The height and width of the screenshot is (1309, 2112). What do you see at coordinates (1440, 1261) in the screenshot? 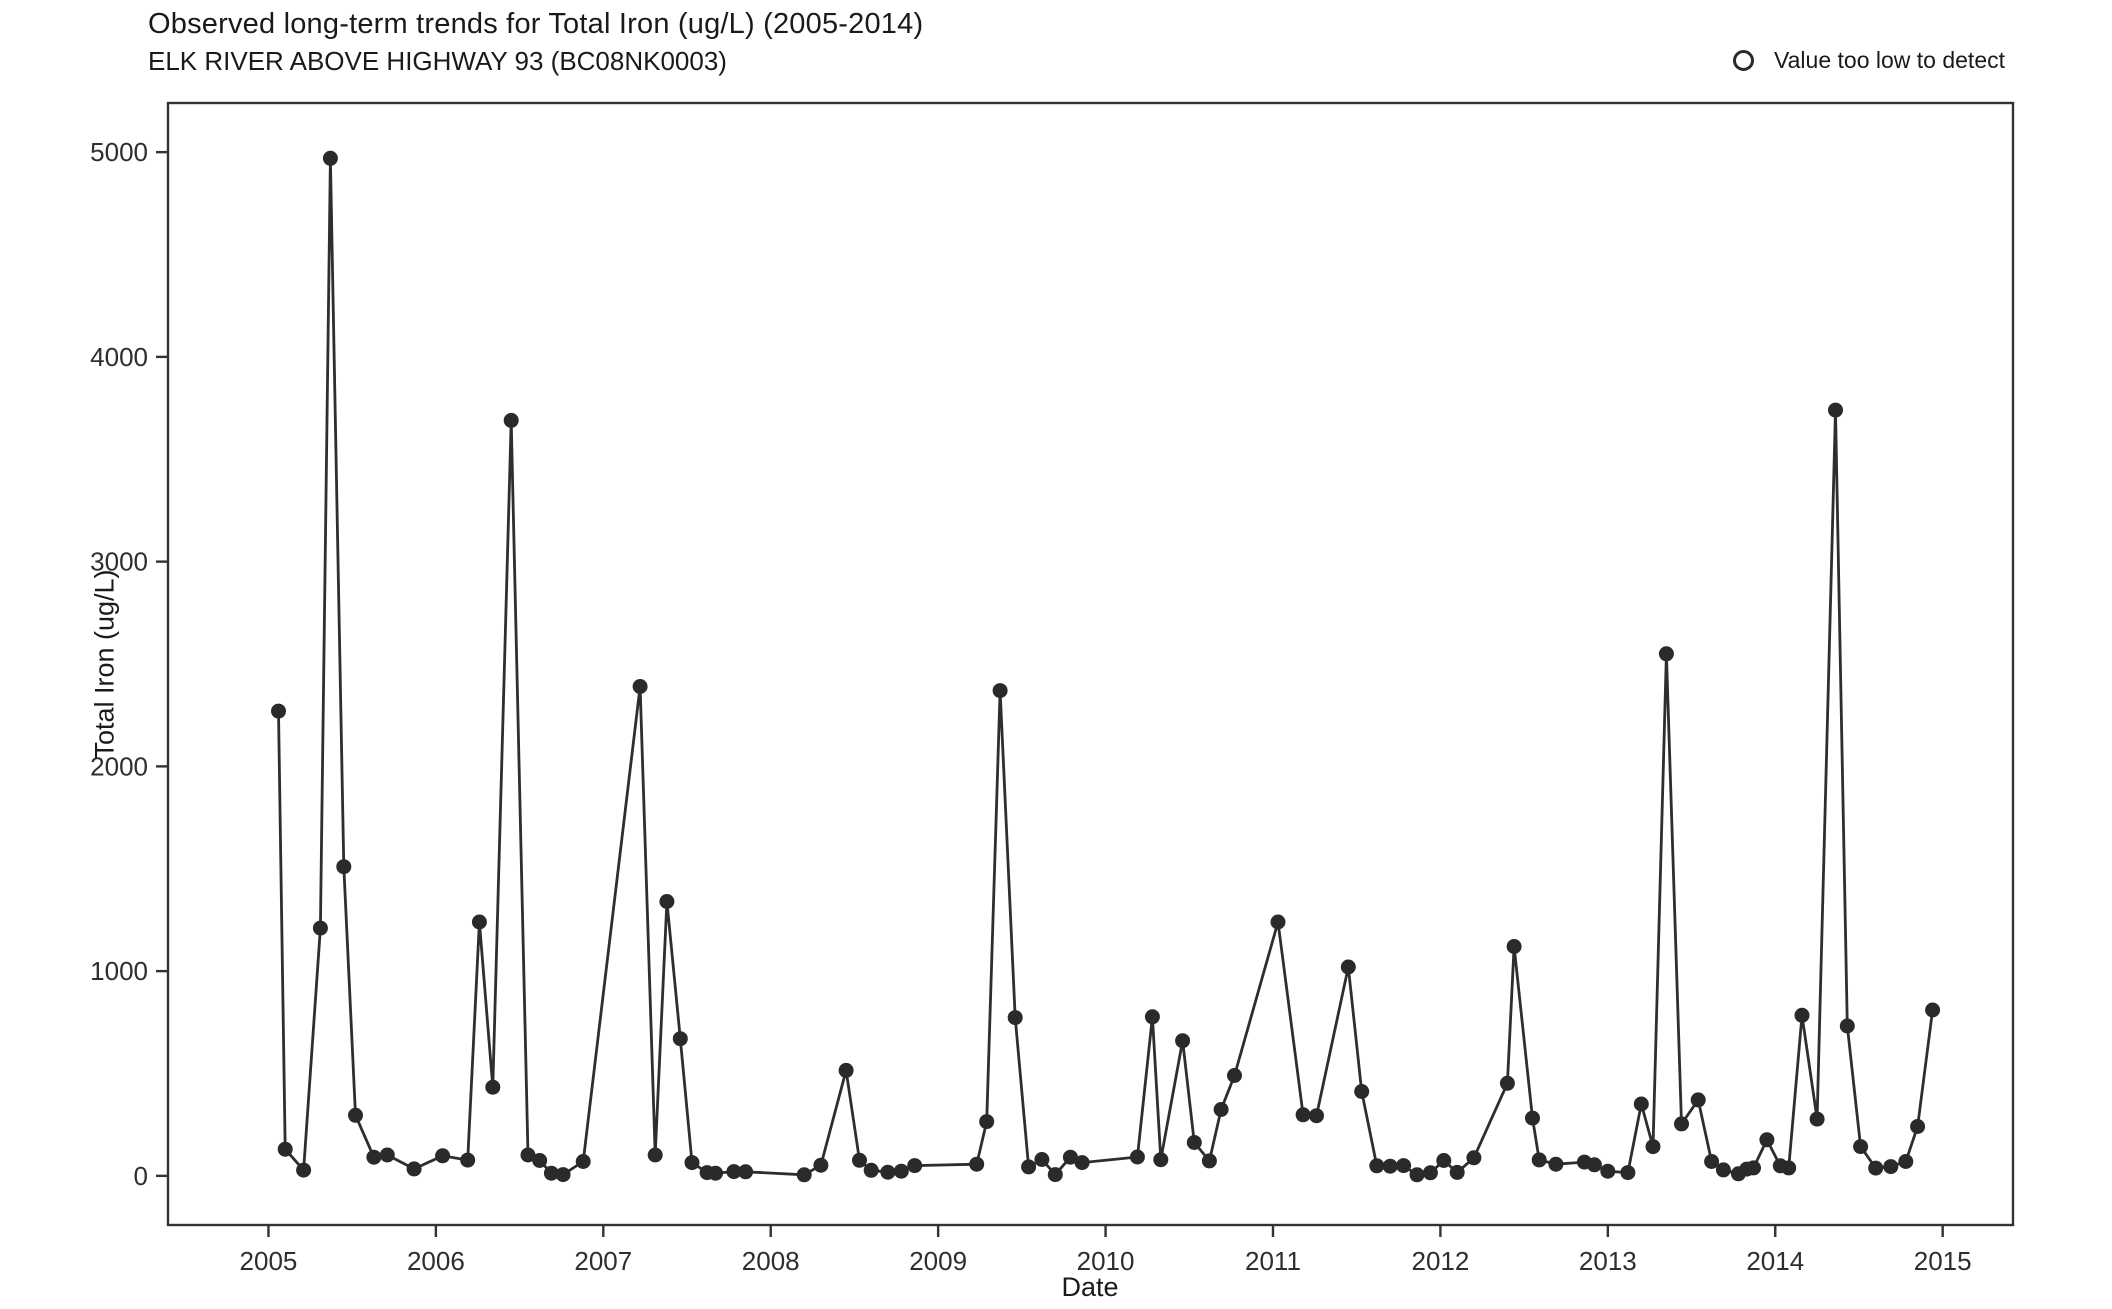
I see `x-tick-label: 2012` at bounding box center [1440, 1261].